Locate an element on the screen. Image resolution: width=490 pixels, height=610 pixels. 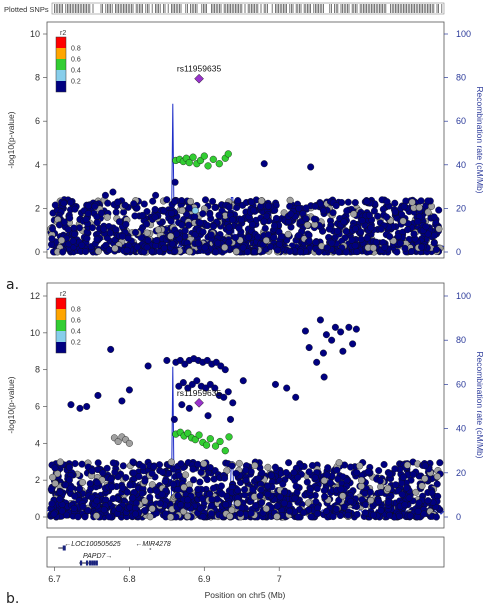
snp-point-ld-0.4-0.6 is located at coordinates (220, 441).